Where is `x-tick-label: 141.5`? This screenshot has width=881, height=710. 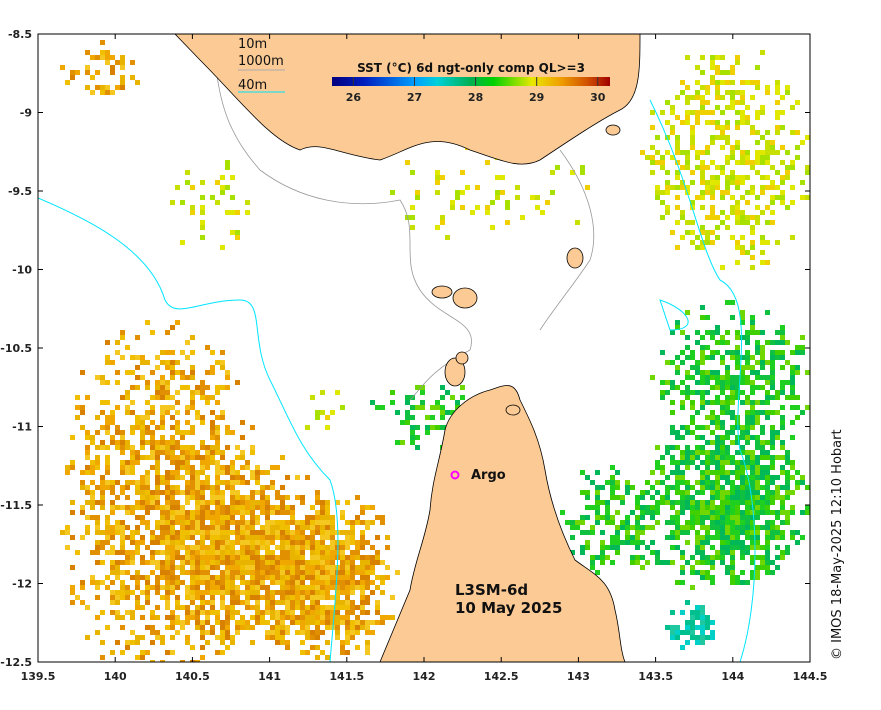
x-tick-label: 141.5 is located at coordinates (346, 676).